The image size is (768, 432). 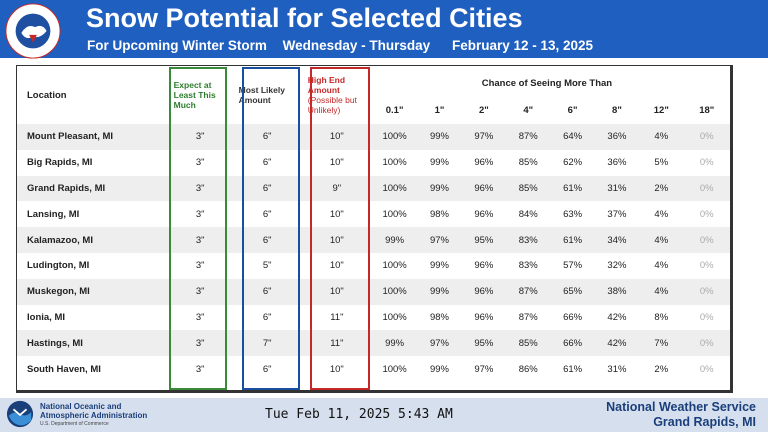 I want to click on header-threshold: Chance of Seeing More Than 0.1", so click(x=491, y=95).